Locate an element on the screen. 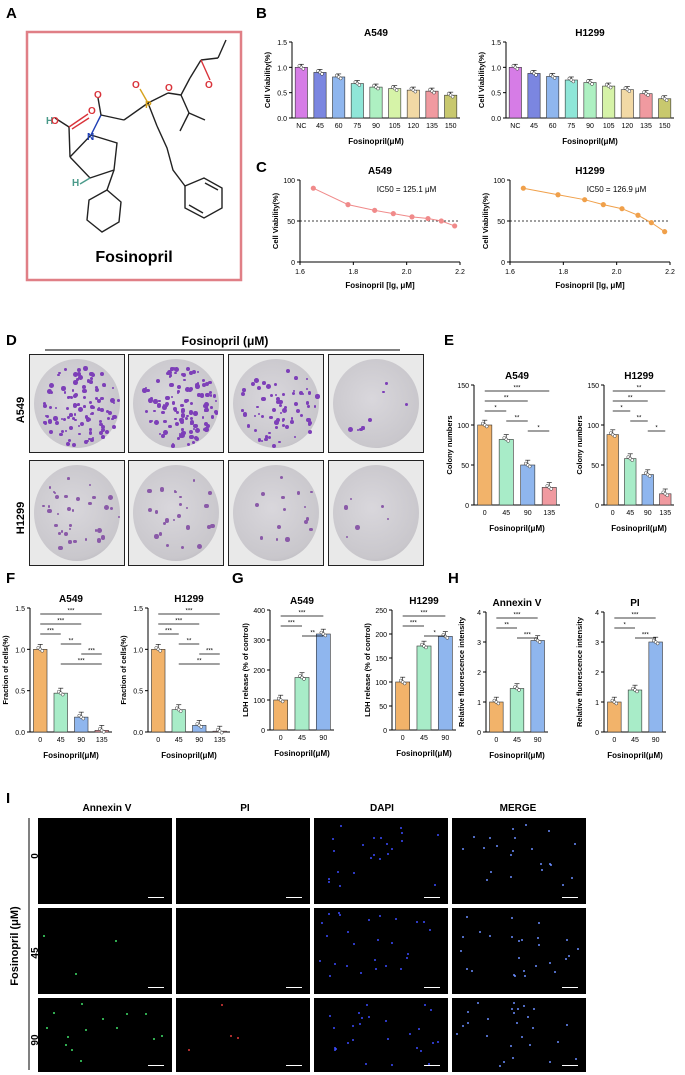 The width and height of the screenshot is (685, 1075). y-tick-label: 0.5 is located at coordinates (138, 692).